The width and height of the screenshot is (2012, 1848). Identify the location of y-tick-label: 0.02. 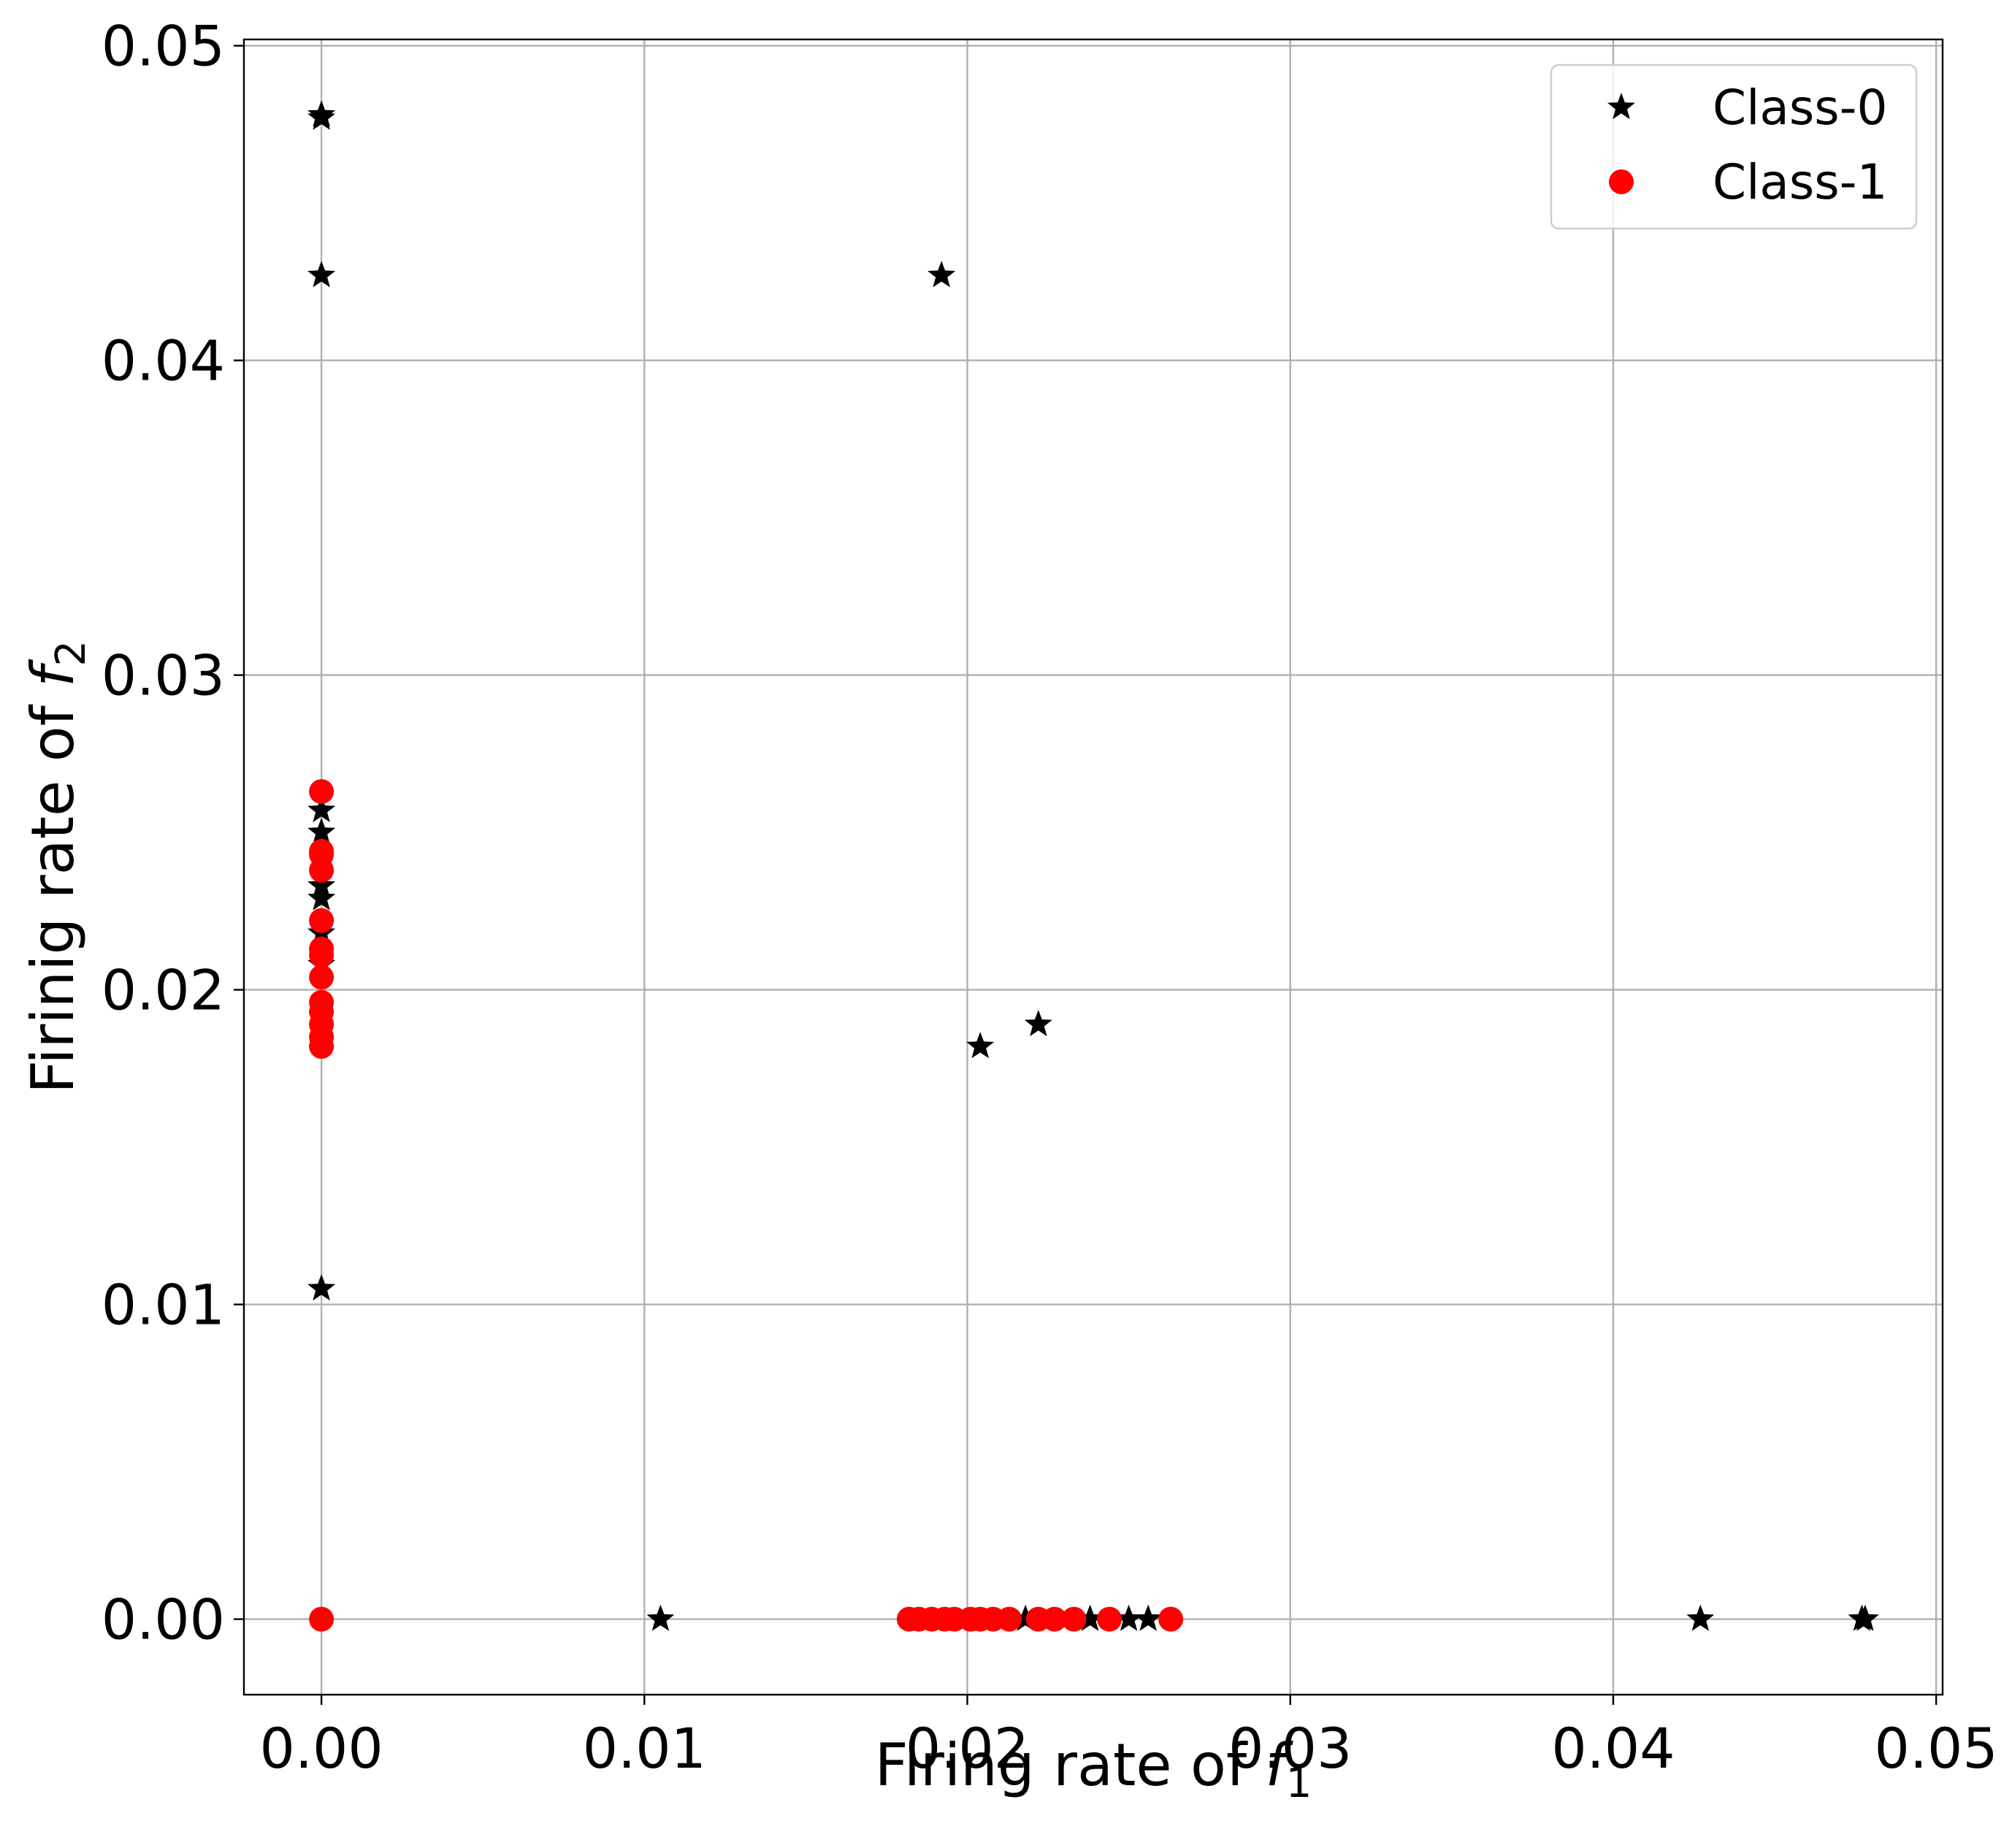
(163, 990).